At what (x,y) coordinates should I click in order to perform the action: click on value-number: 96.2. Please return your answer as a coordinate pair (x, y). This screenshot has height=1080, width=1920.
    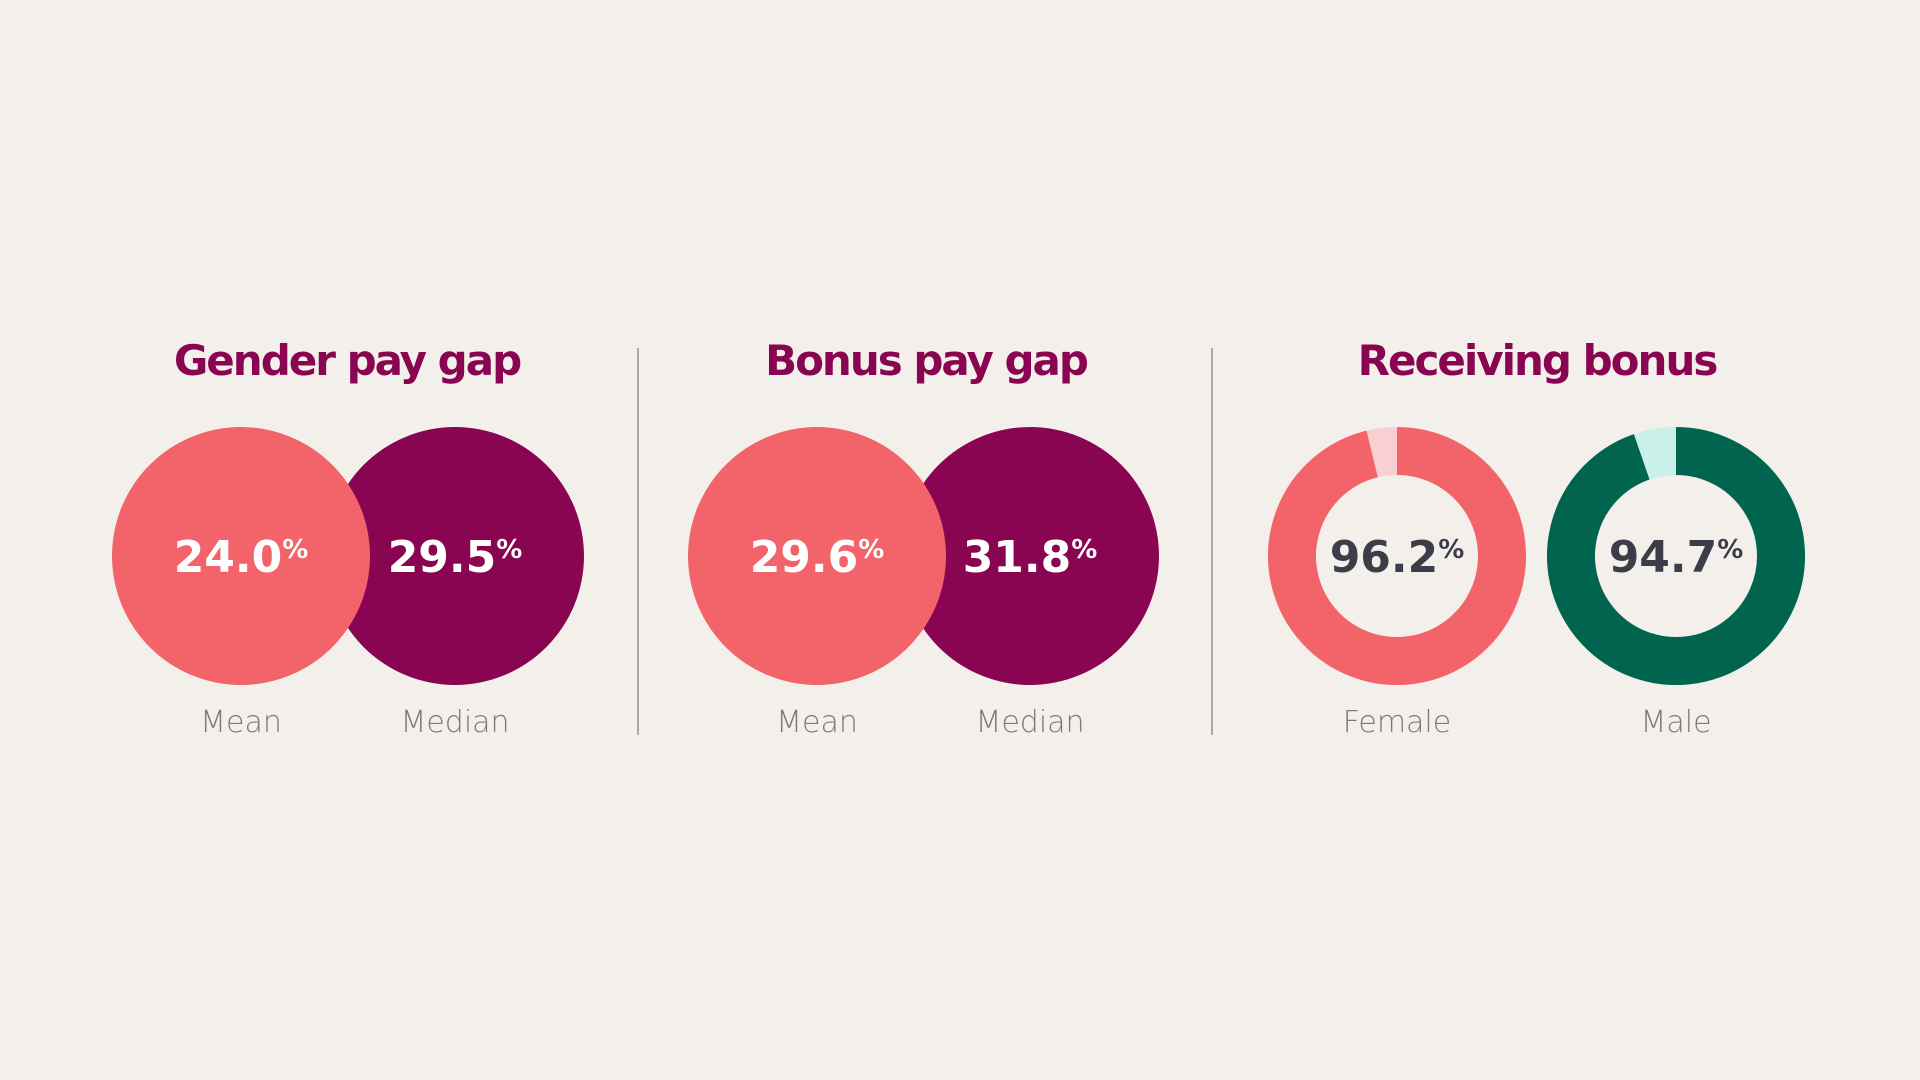
    Looking at the image, I should click on (1384, 557).